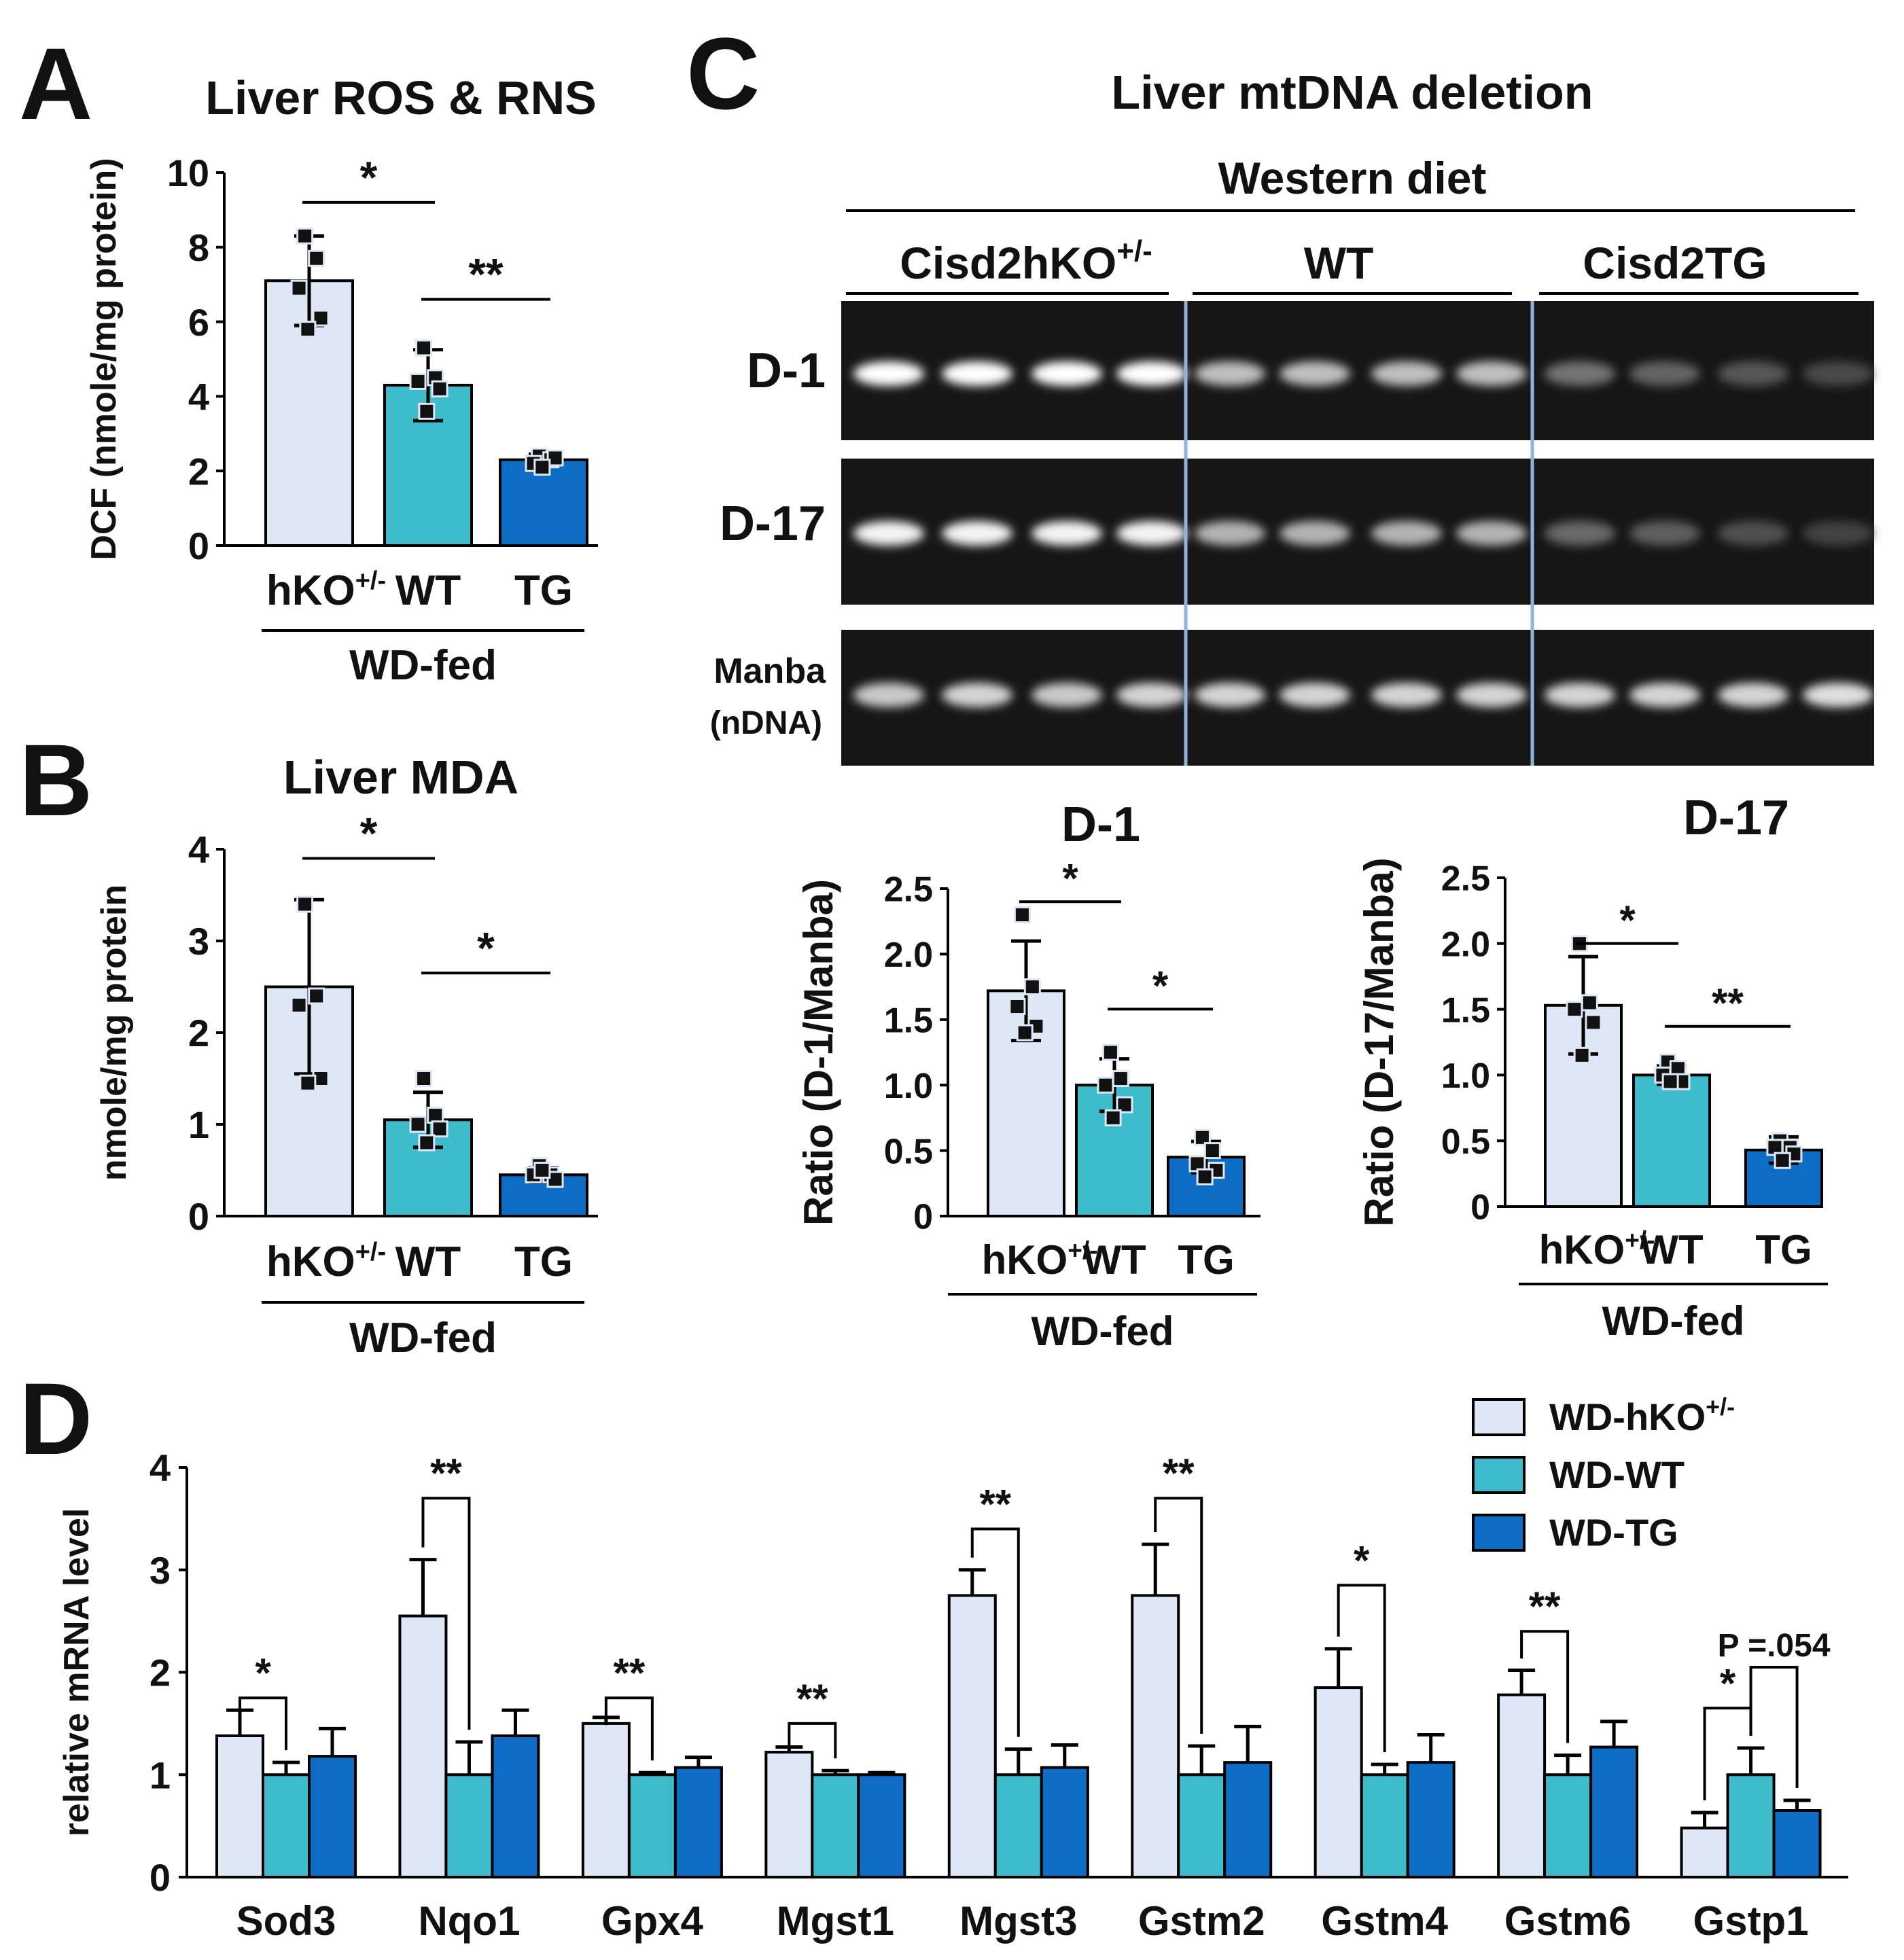 This screenshot has width=1904, height=1960. Describe the element at coordinates (1201, 1921) in the screenshot. I see `x-tick-label: Gstm2` at that location.